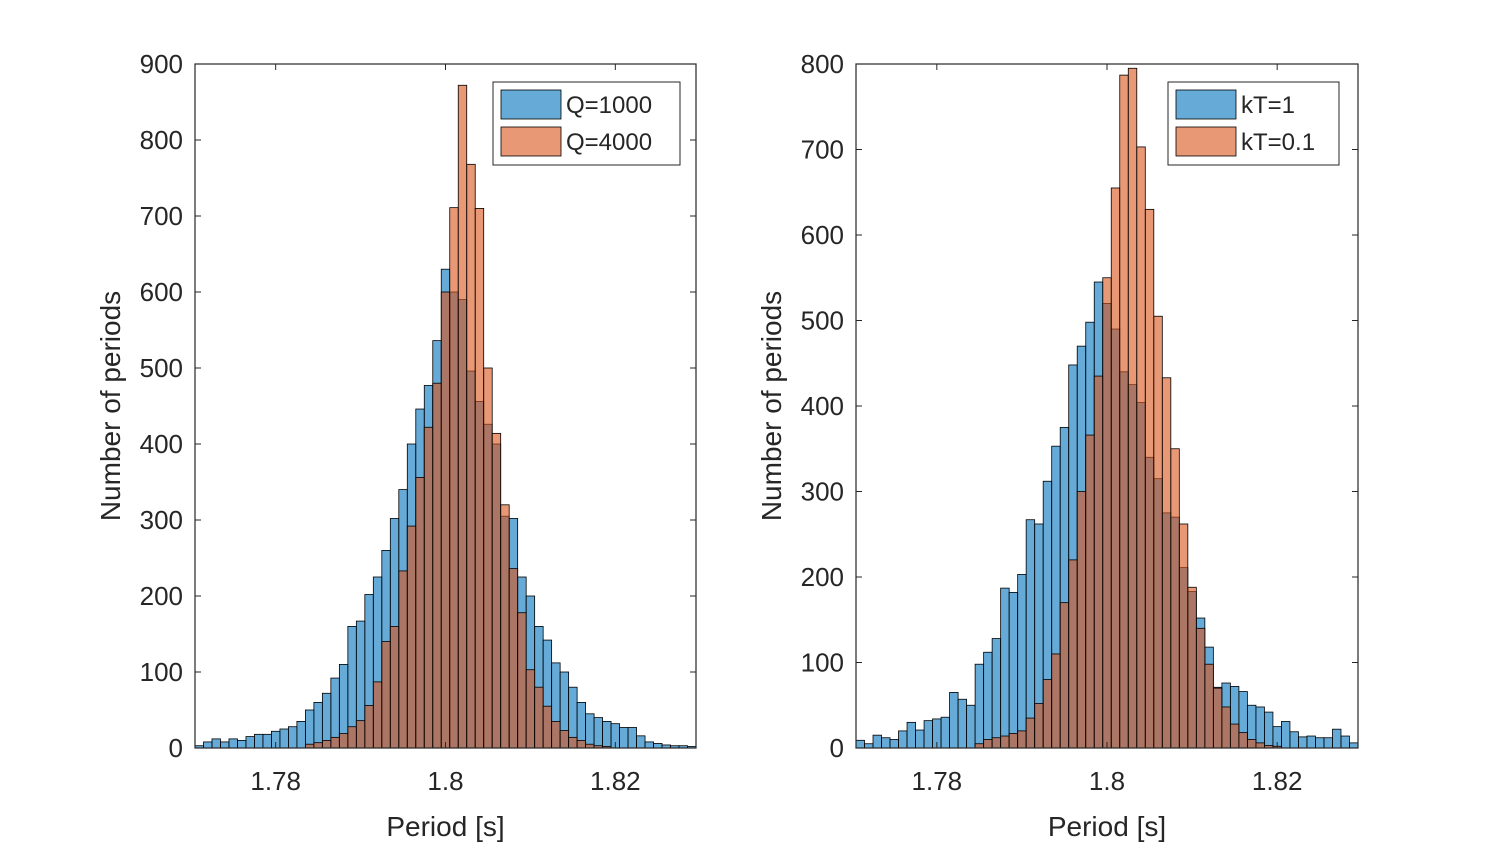 This screenshot has height=844, width=1500. What do you see at coordinates (161, 520) in the screenshot?
I see `left-ytick-label: 300` at bounding box center [161, 520].